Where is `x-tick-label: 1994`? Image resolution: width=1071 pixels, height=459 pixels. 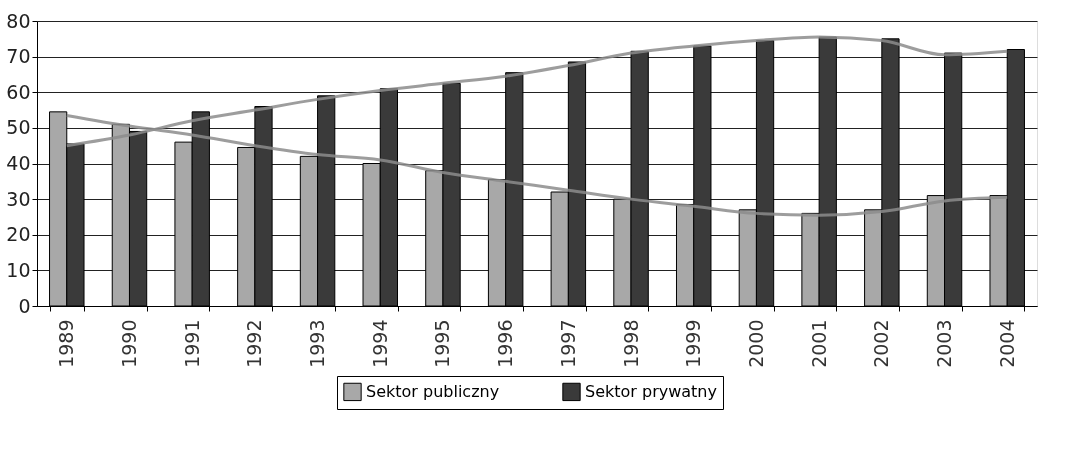
x-tick-label: 1994 is located at coordinates (379, 343).